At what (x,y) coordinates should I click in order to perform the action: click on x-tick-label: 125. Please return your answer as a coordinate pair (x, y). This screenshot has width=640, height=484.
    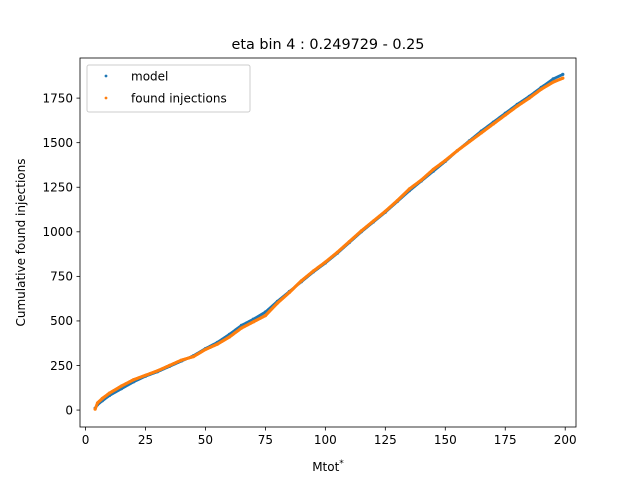
    Looking at the image, I should click on (385, 440).